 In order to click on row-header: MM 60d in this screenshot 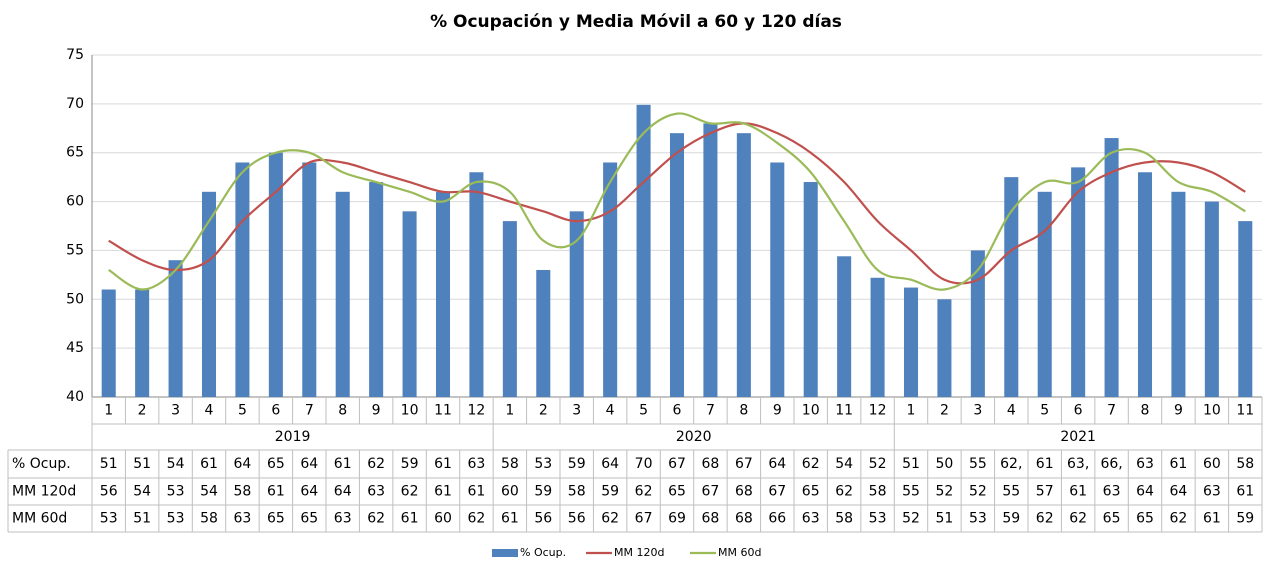, I will do `click(39, 519)`.